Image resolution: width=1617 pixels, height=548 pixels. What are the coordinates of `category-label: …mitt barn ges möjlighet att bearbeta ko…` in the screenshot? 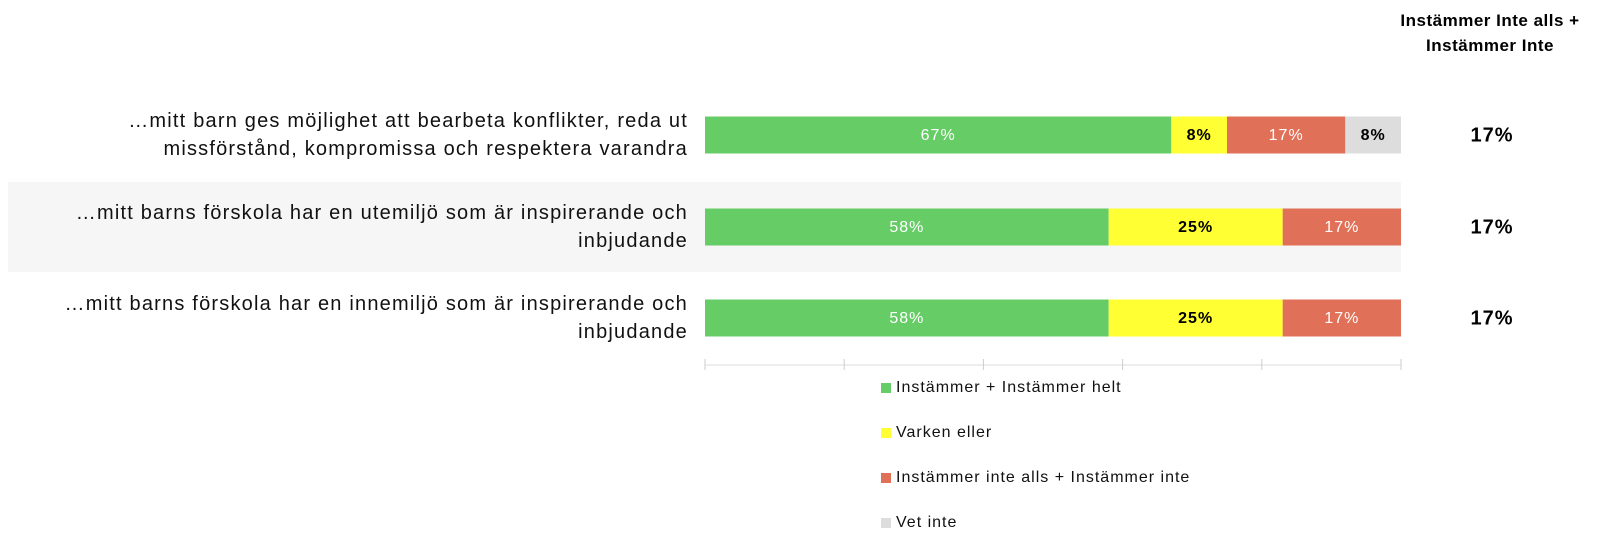 It's located at (408, 135).